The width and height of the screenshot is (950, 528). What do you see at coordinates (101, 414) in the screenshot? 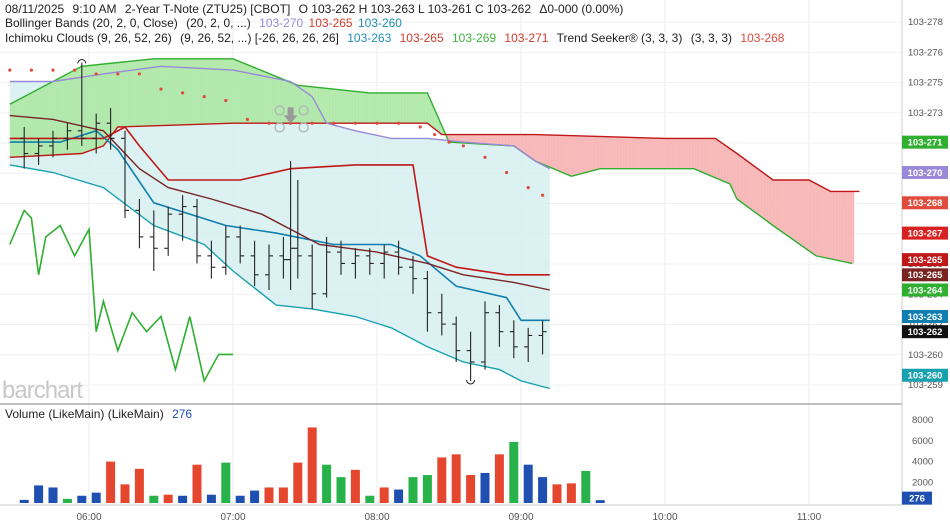
I see `volume-legend: Volume (LikeMain) (LikeMain) 276` at bounding box center [101, 414].